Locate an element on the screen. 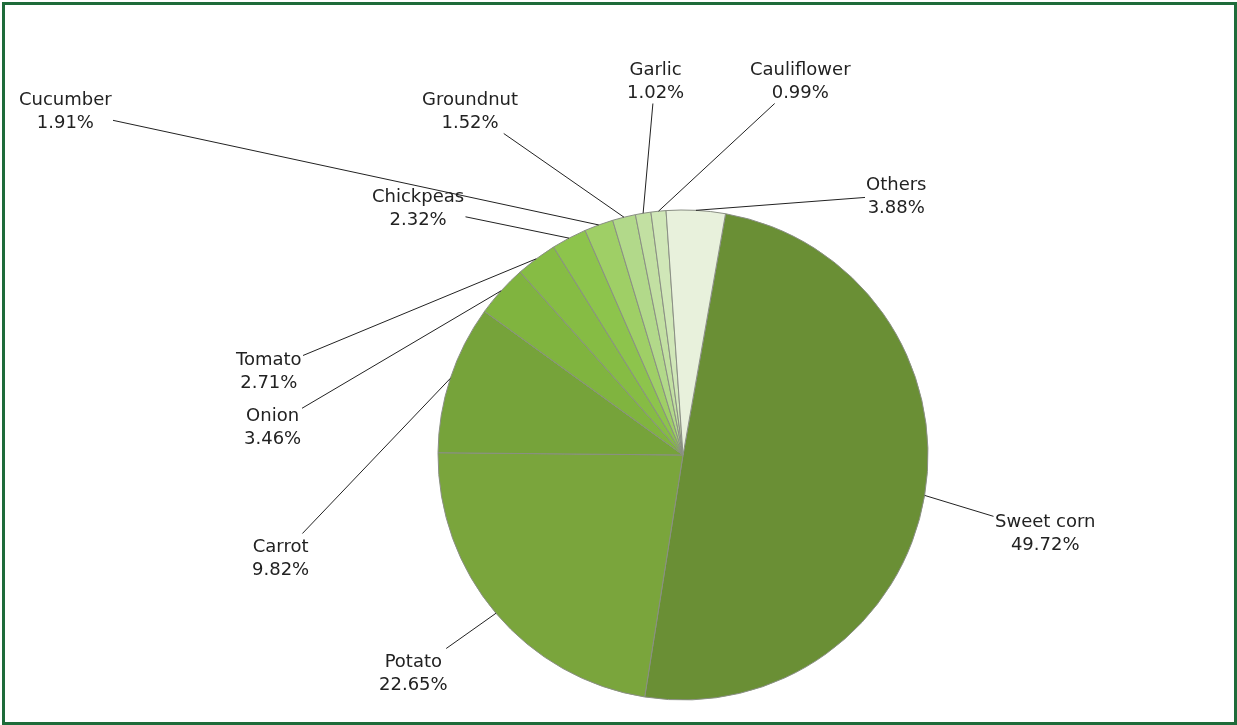  data-label: 2.71% is located at coordinates (269, 382).